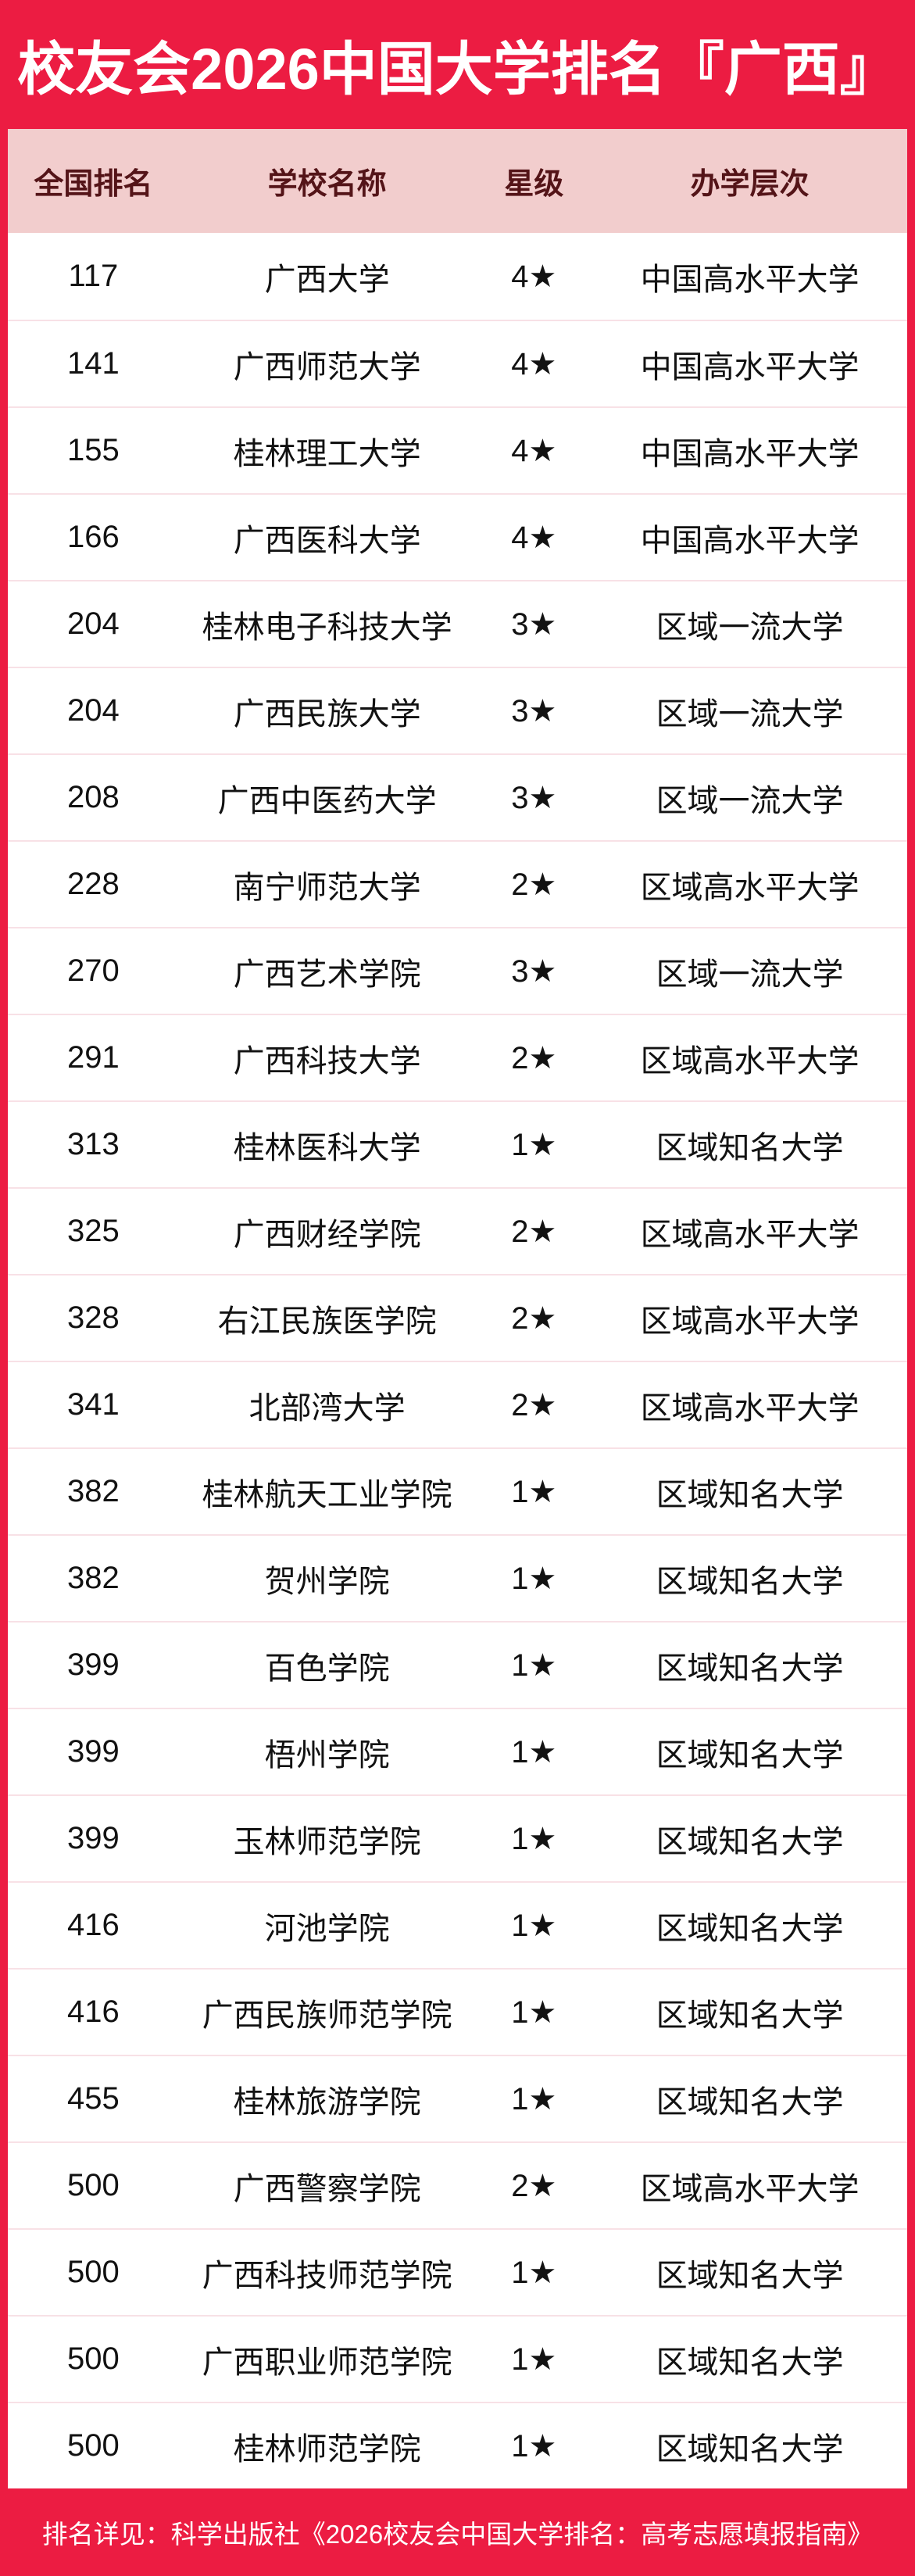 The image size is (915, 2576). I want to click on footer-bar: 排名详见：科学出版社《2026校友会中国大学排名：高考志愿填报指南》, so click(457, 2532).